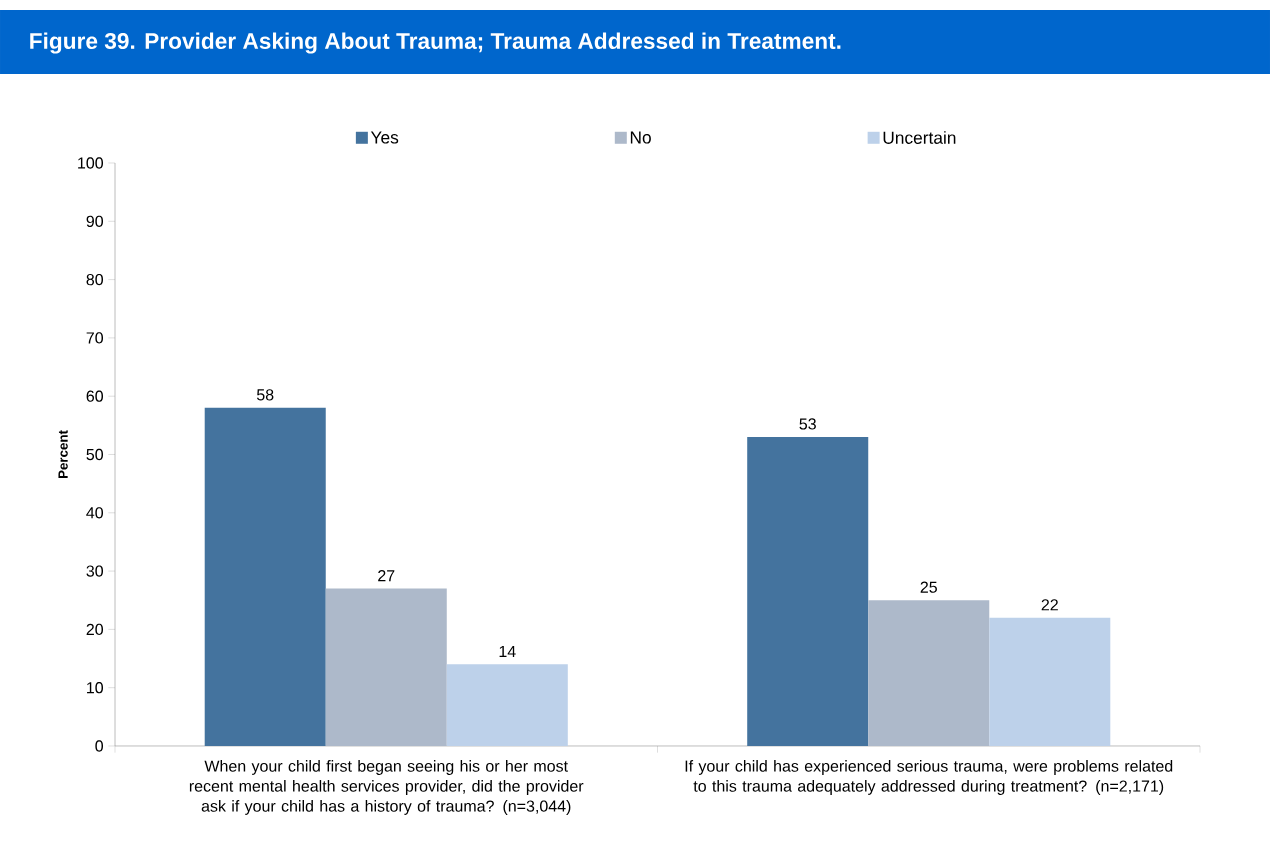 This screenshot has height=863, width=1270. I want to click on y-tick-label: 20, so click(95, 629).